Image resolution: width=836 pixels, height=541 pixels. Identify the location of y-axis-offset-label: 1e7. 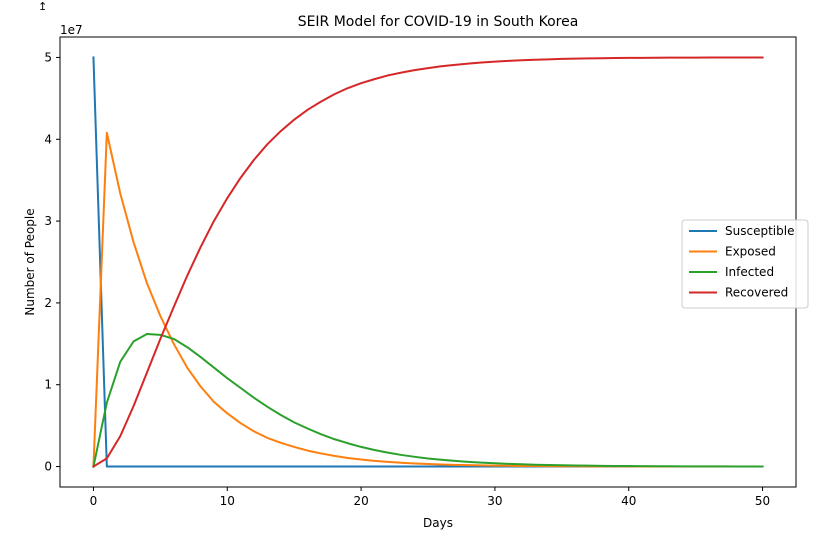
(71, 30).